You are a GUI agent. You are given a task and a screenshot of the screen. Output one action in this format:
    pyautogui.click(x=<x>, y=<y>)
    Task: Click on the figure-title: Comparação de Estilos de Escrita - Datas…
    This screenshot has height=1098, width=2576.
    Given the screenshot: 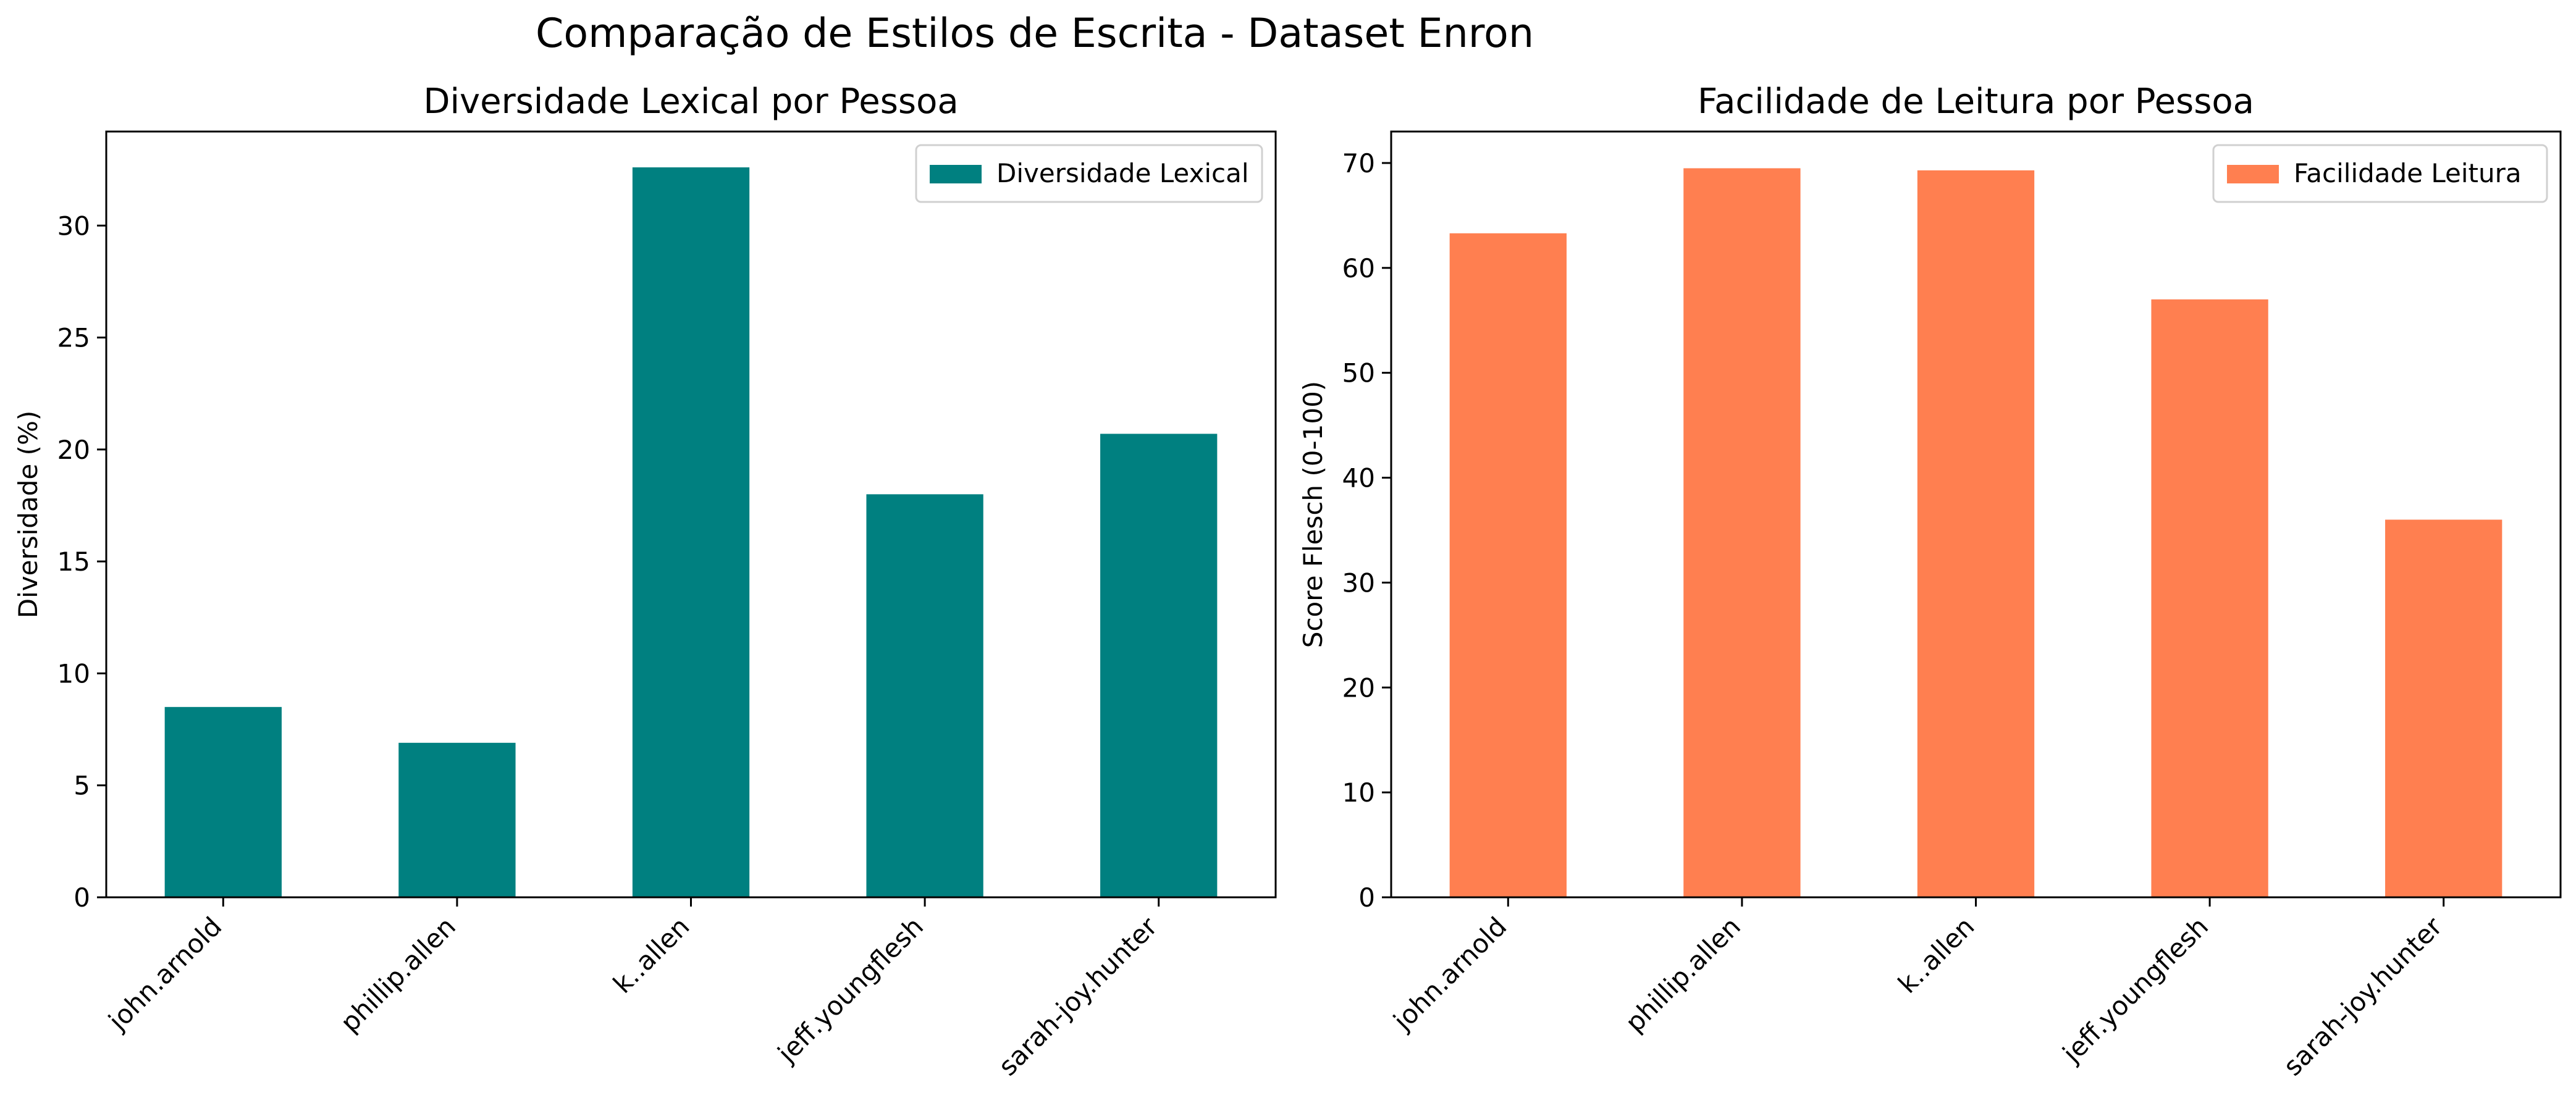 What is the action you would take?
    pyautogui.click(x=1035, y=33)
    